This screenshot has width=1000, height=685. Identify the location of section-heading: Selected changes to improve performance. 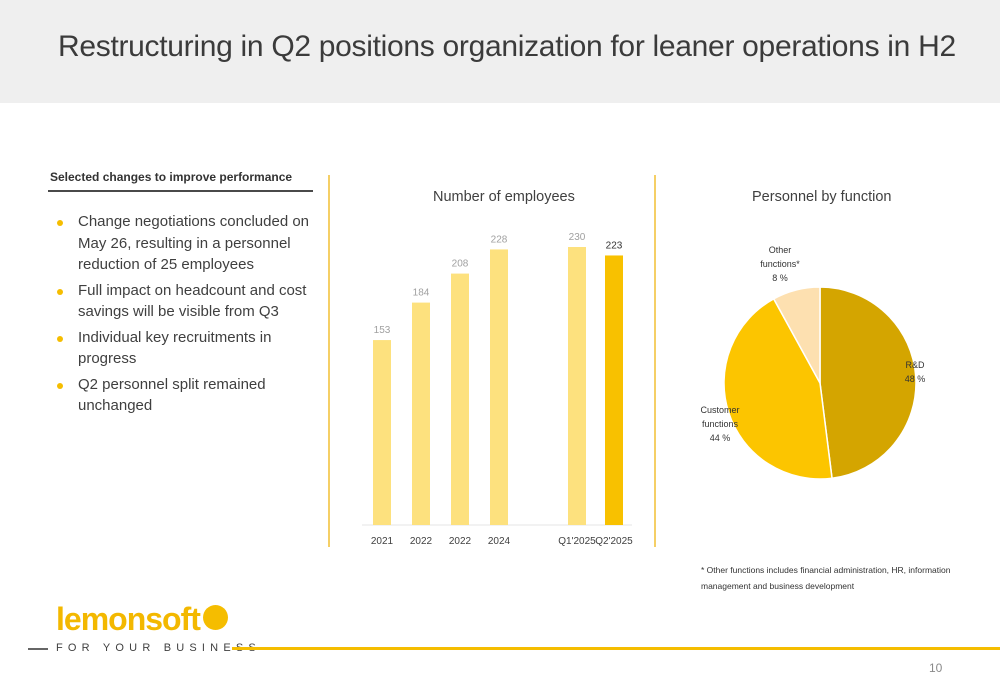
(171, 177).